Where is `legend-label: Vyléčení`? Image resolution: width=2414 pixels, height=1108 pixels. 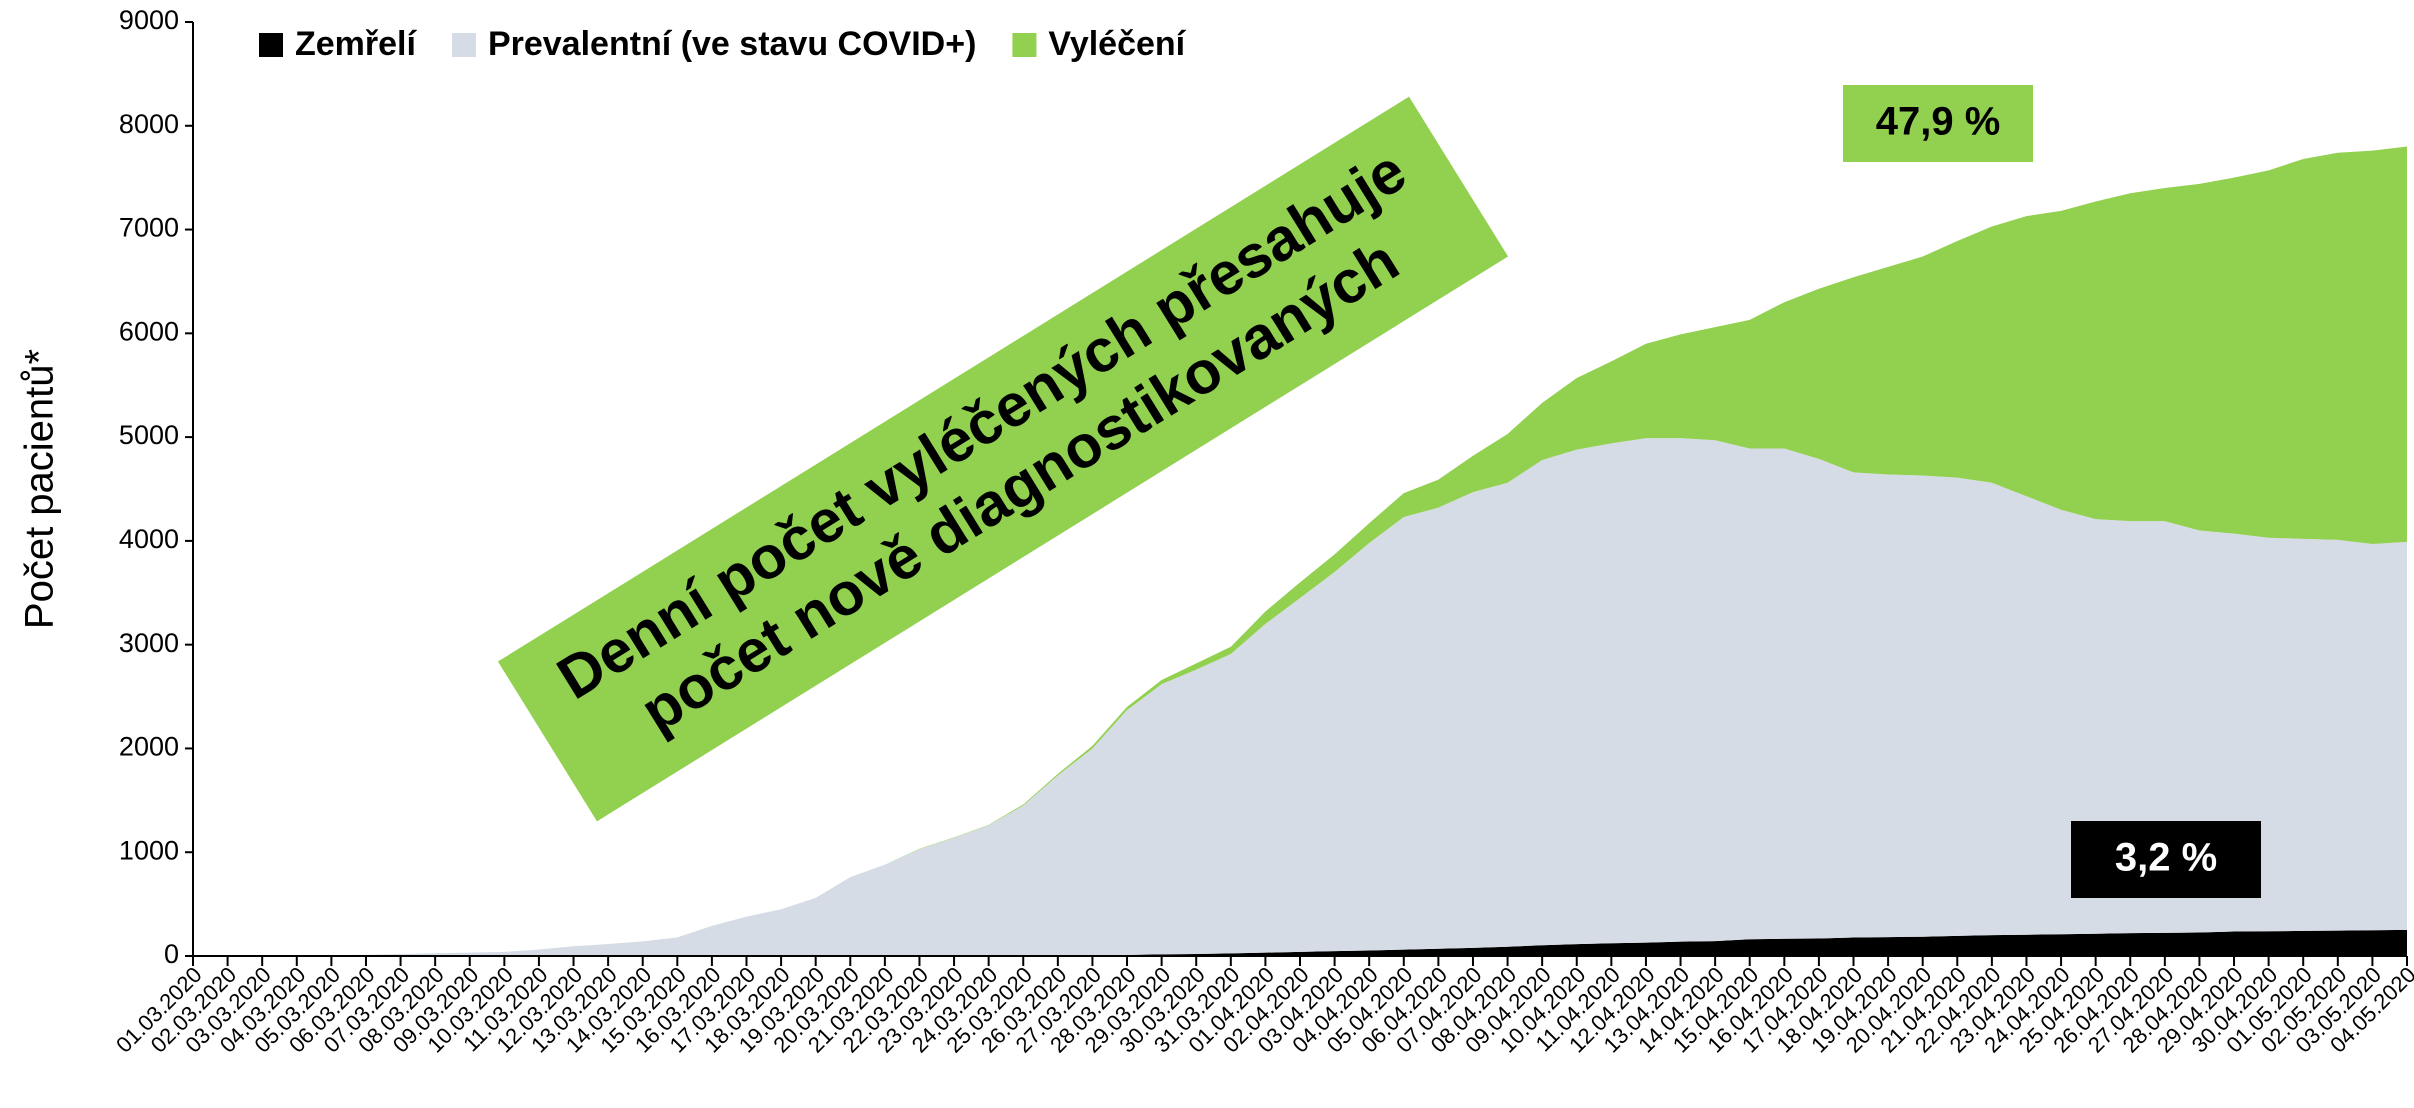 legend-label: Vyléčení is located at coordinates (1117, 44).